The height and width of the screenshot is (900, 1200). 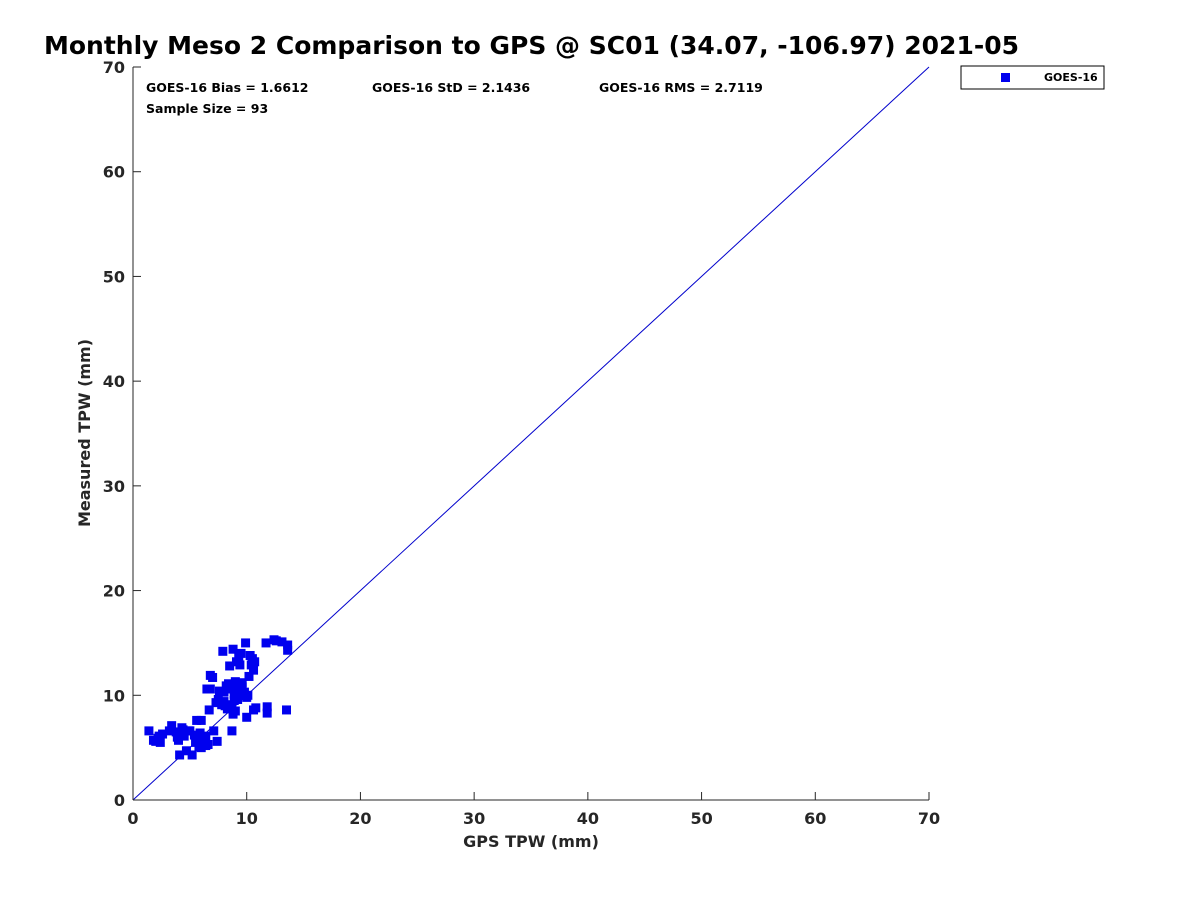 What do you see at coordinates (1005, 77) in the screenshot?
I see `legend-marker` at bounding box center [1005, 77].